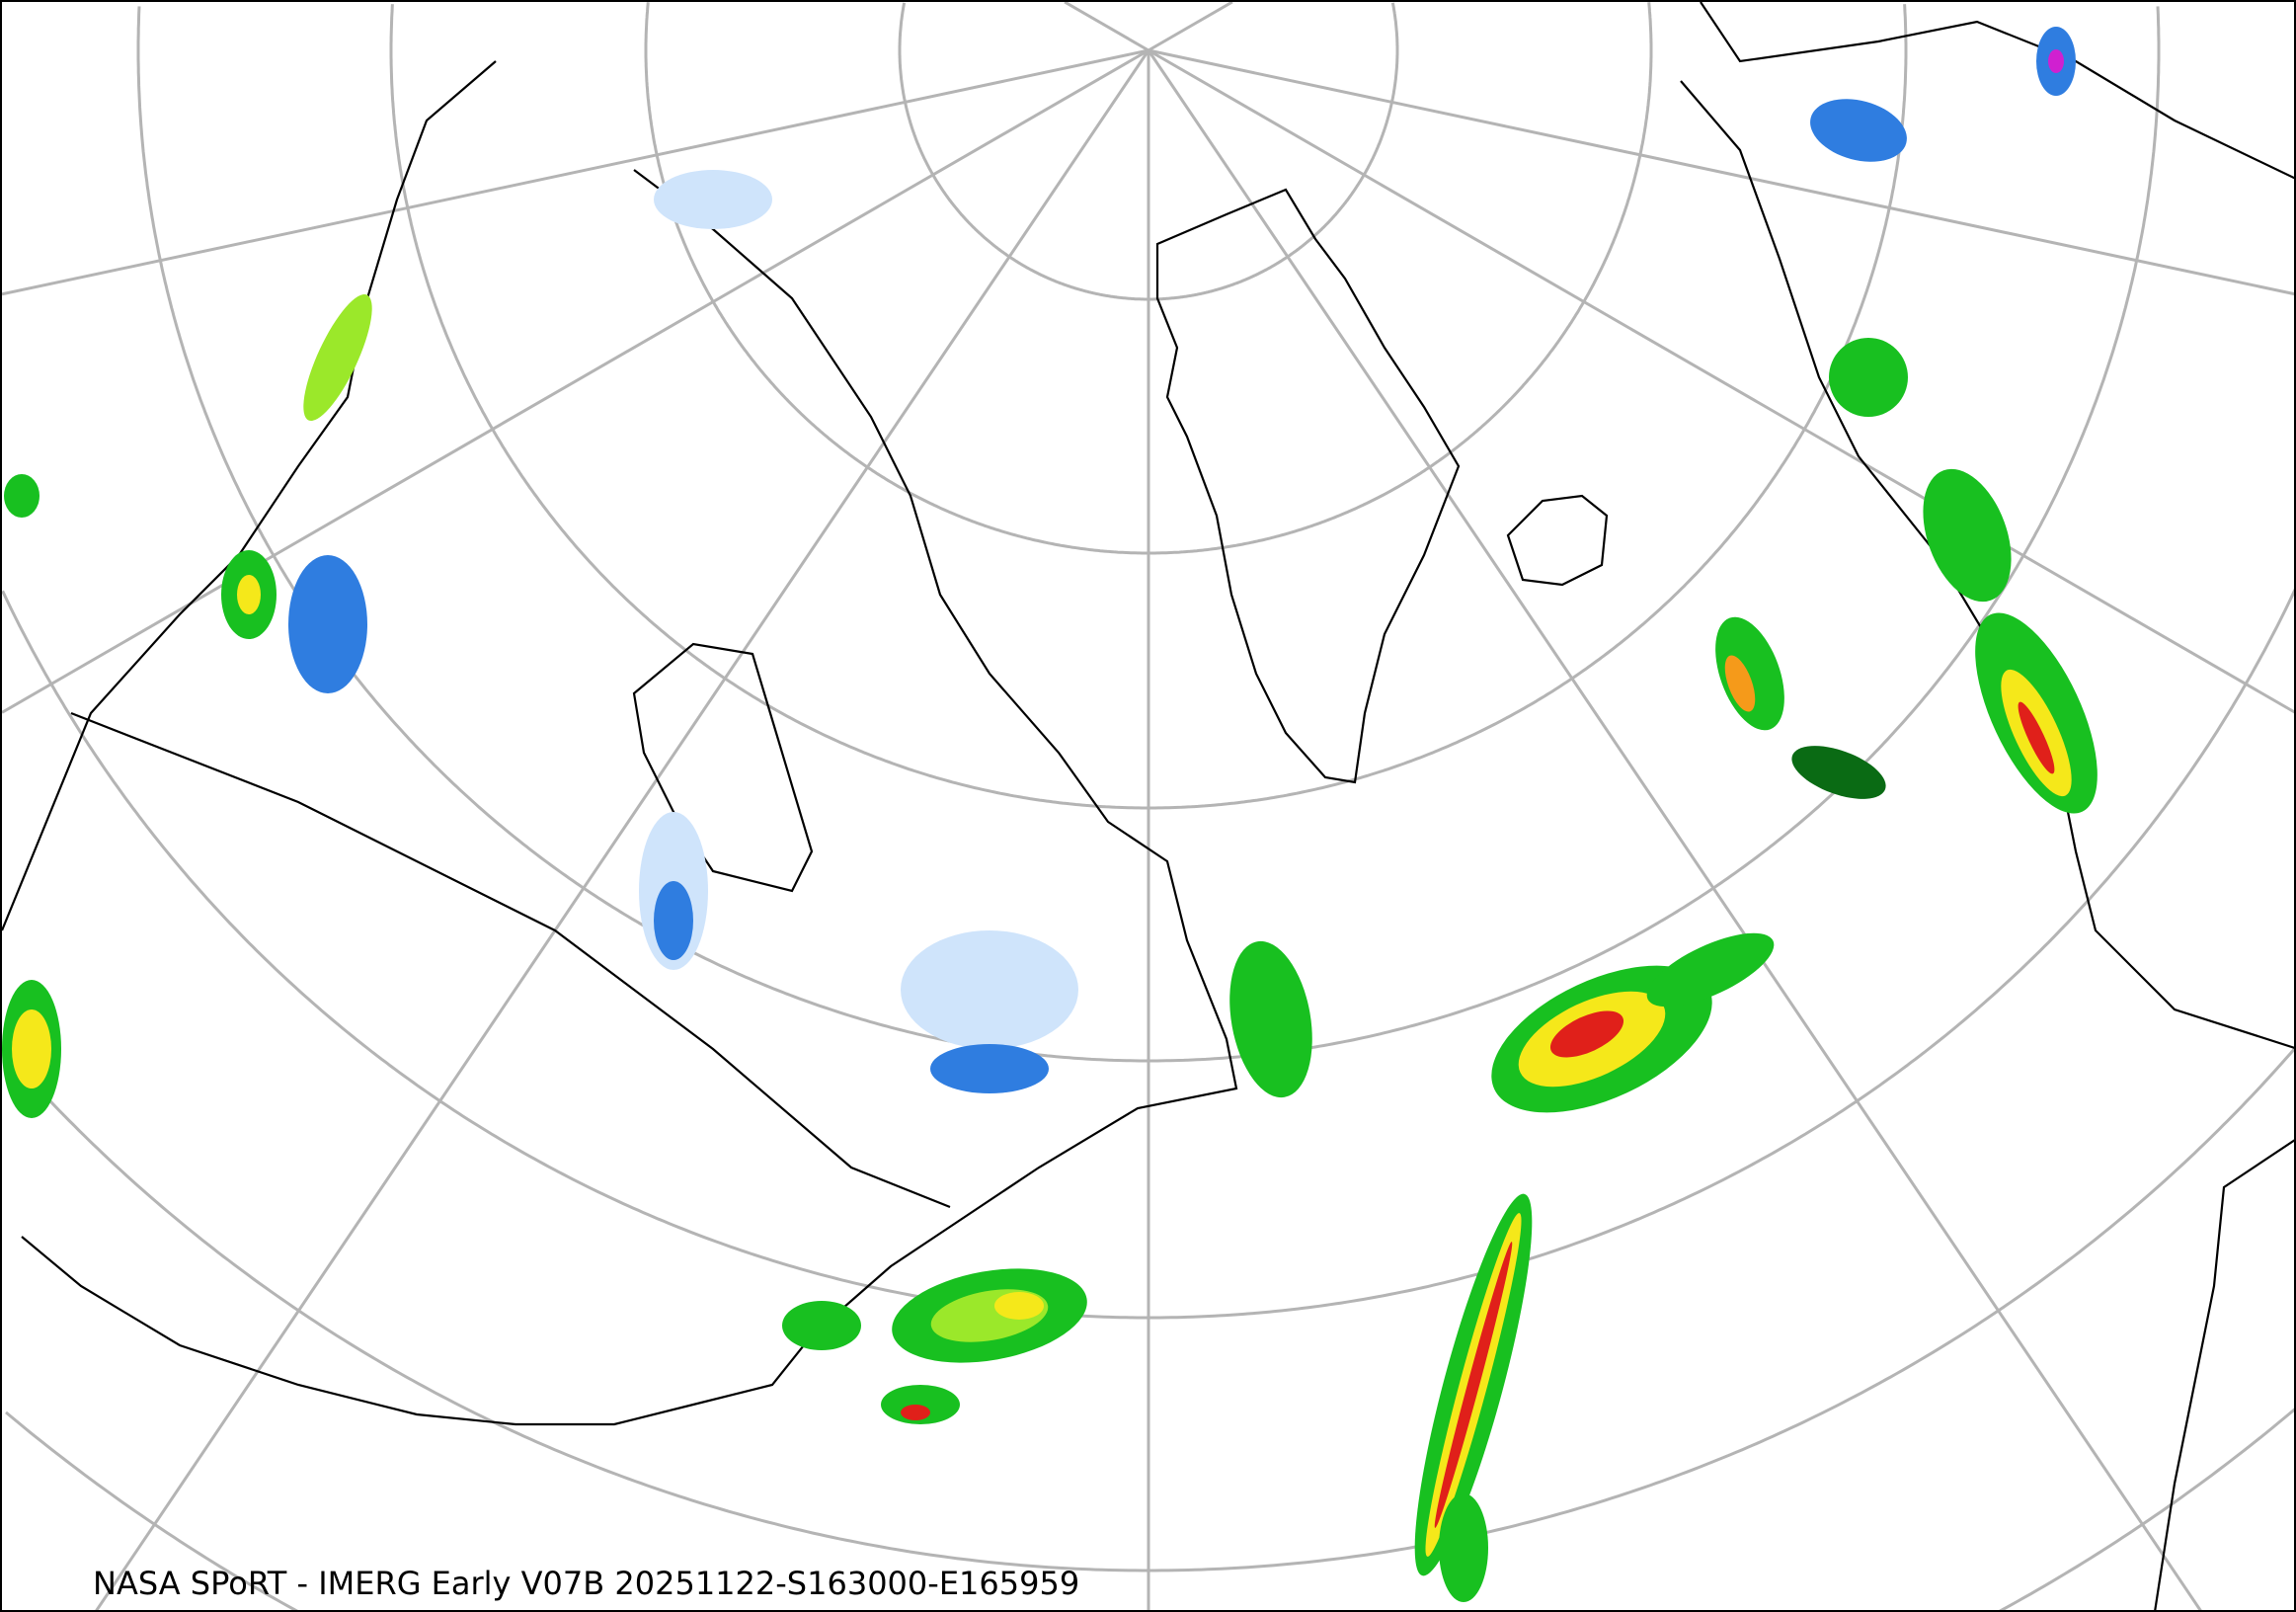 This screenshot has width=2296, height=1612. What do you see at coordinates (511, 960) in the screenshot?
I see `us-canada-border` at bounding box center [511, 960].